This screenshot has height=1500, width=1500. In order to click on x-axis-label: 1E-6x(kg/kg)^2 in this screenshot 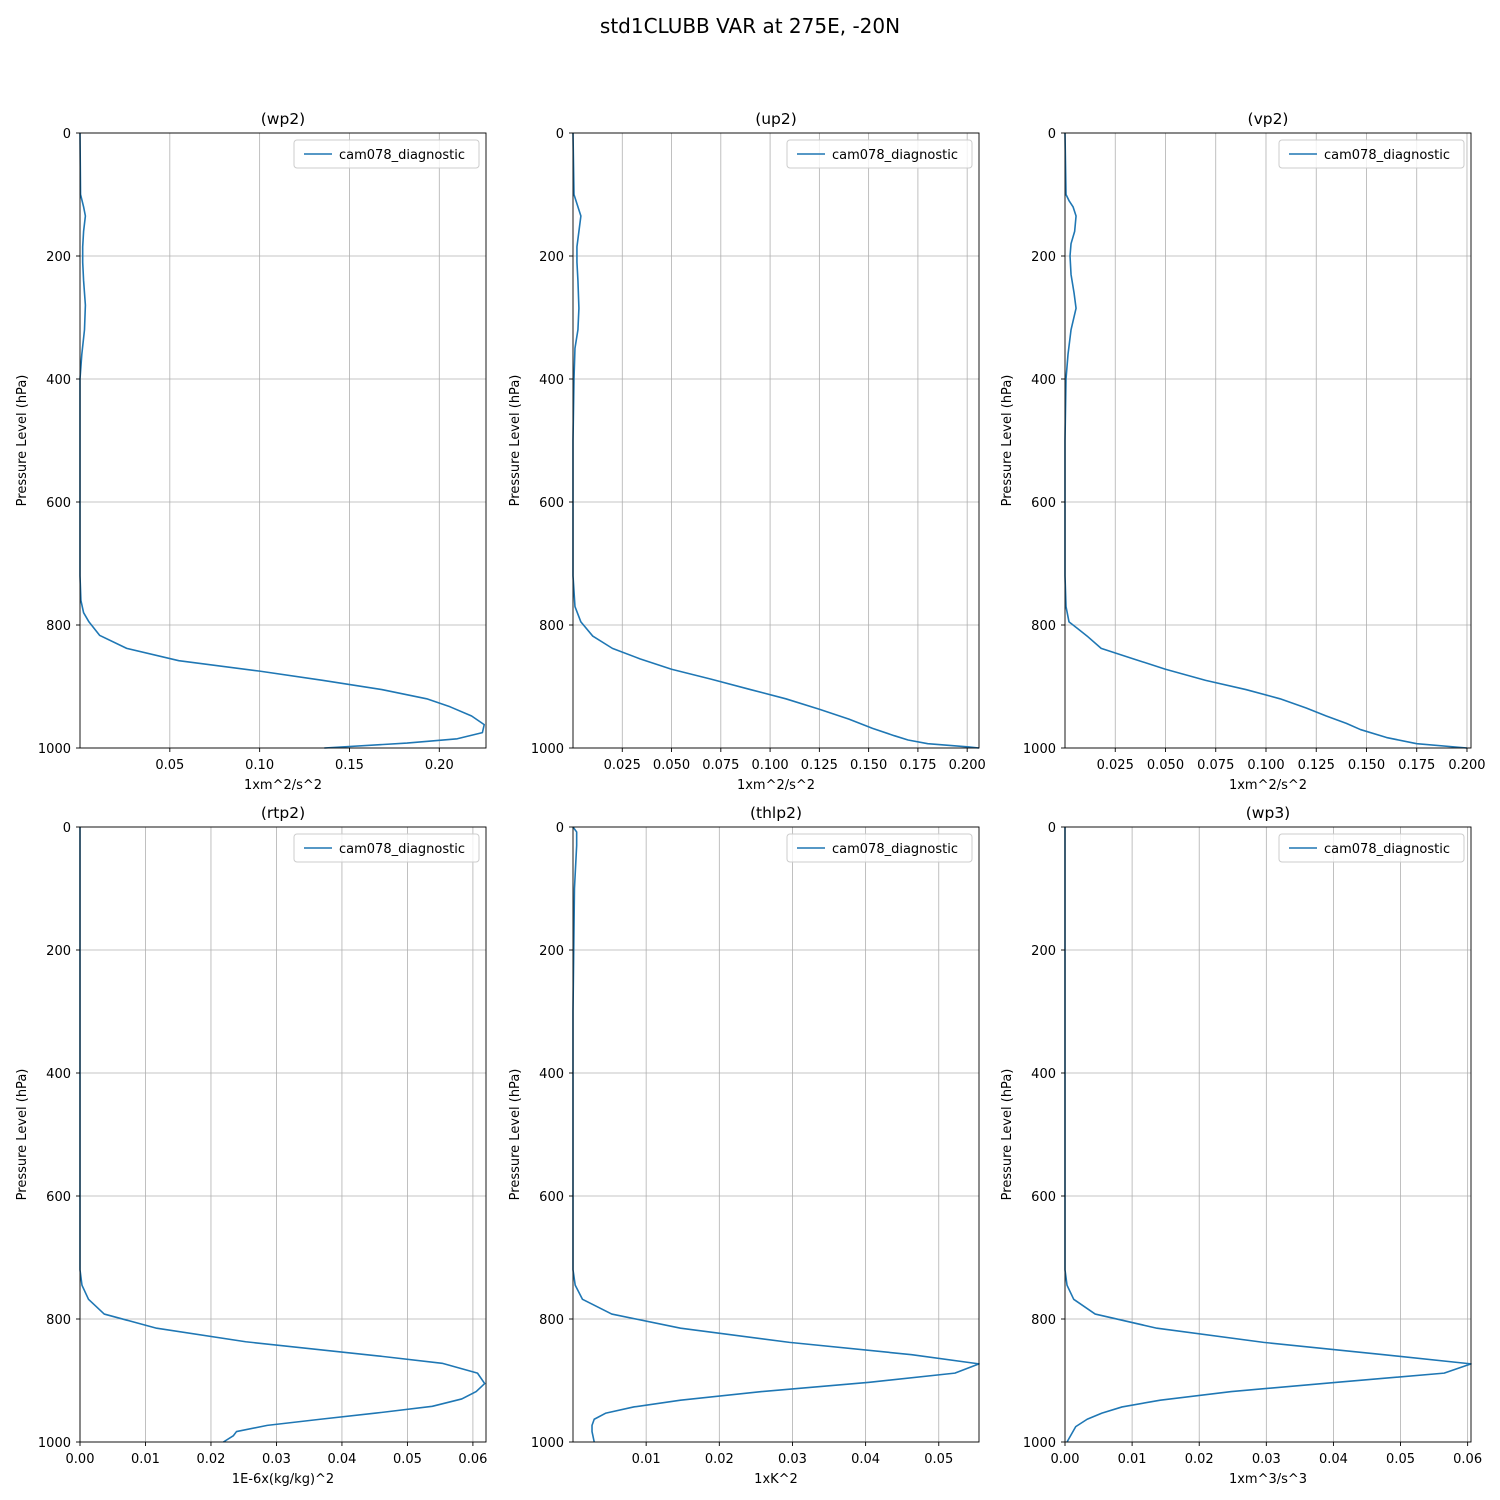, I will do `click(283, 1479)`.